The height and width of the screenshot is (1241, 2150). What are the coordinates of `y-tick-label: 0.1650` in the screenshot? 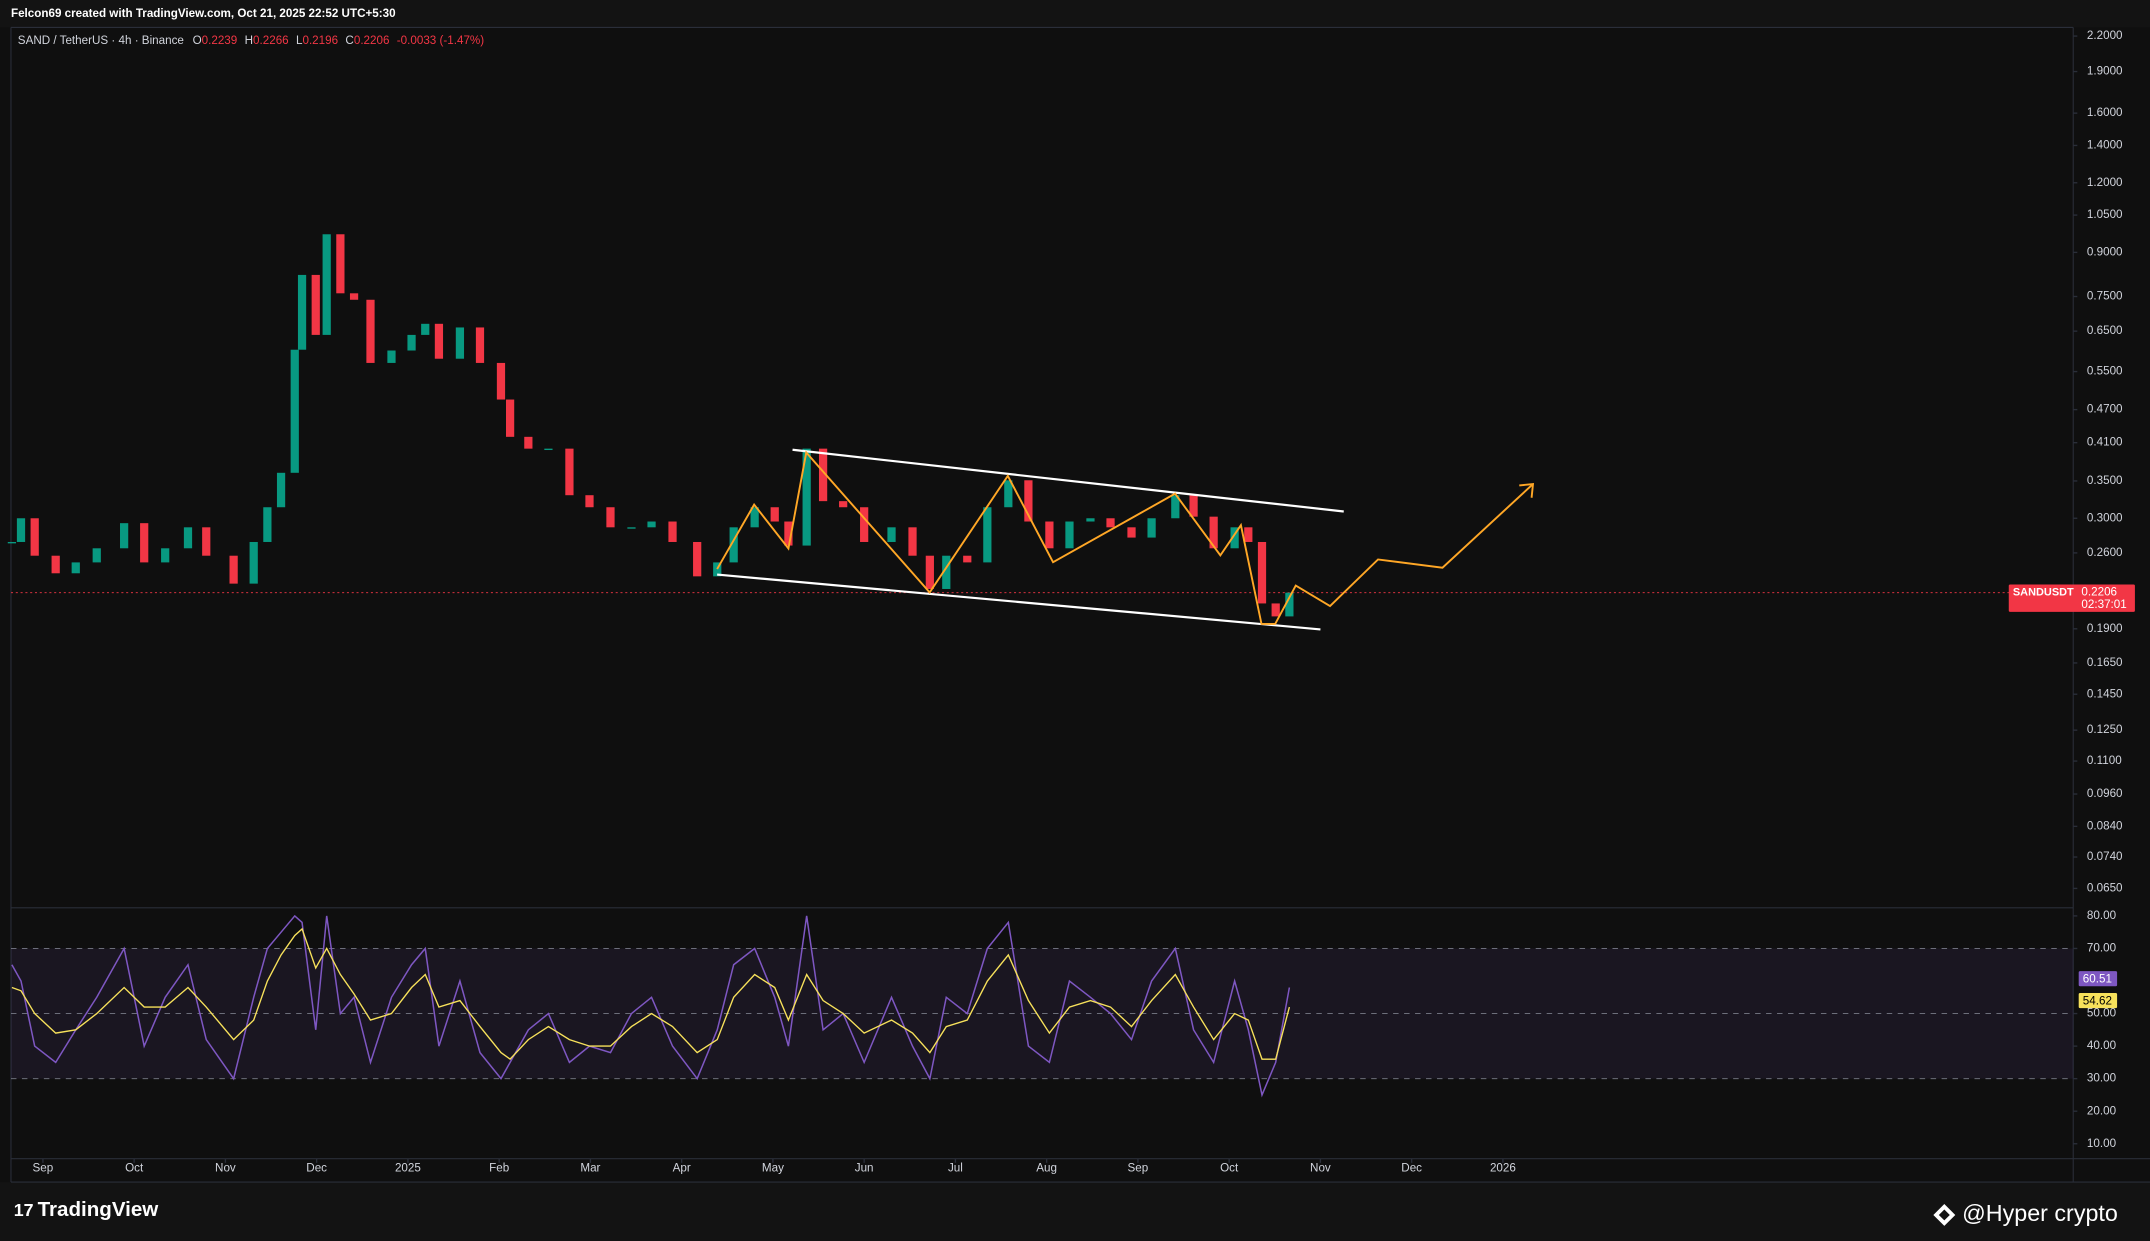 It's located at (2105, 662).